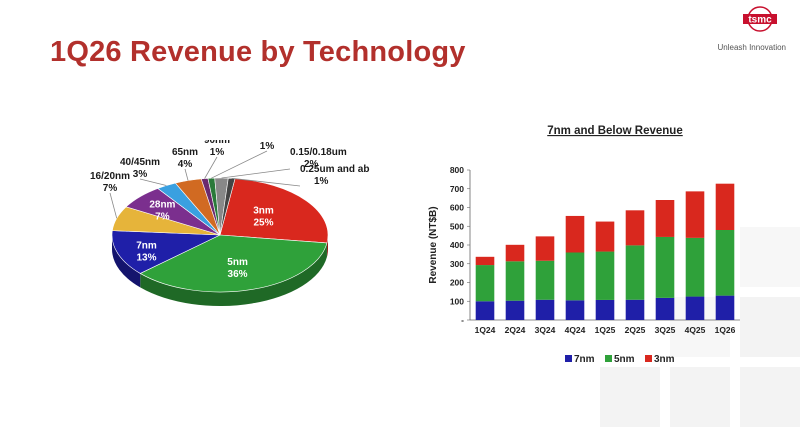 This screenshot has height=427, width=800. What do you see at coordinates (110, 188) in the screenshot?
I see `pie-value-16/20nm: 7%` at bounding box center [110, 188].